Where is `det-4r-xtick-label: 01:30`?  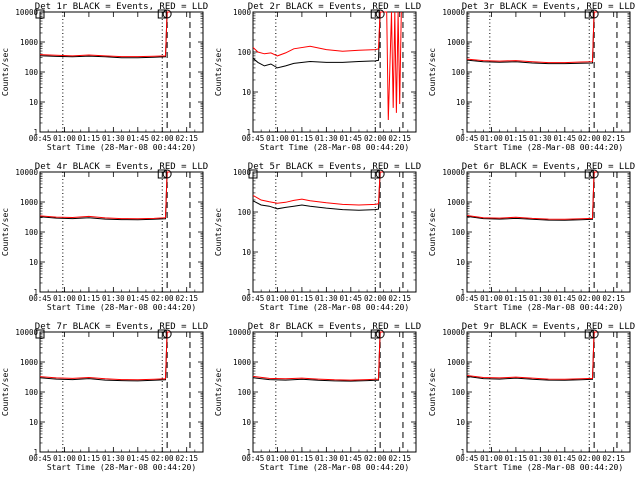
det-4r-xtick-label: 01:30 is located at coordinates (113, 298).